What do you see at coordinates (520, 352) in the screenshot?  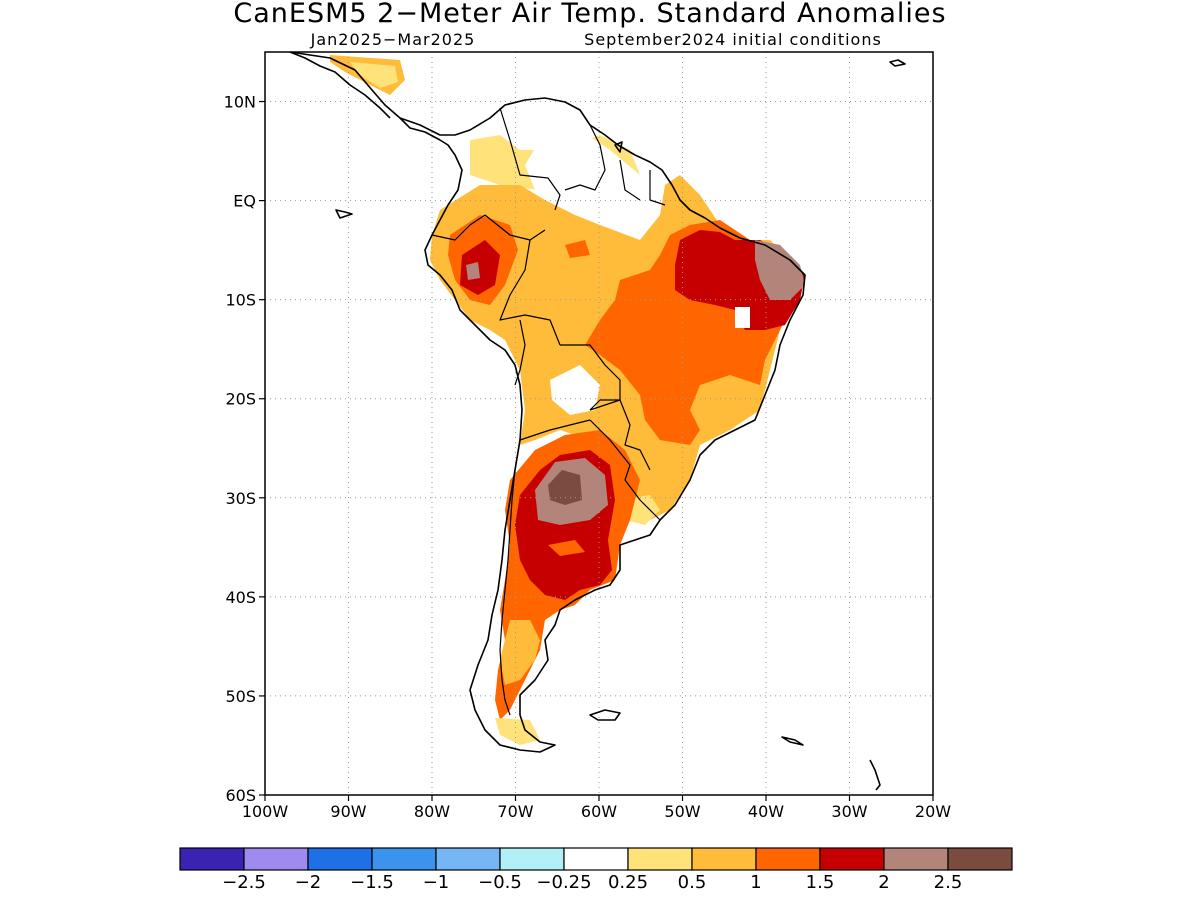 I see `border-peru-bolivia` at bounding box center [520, 352].